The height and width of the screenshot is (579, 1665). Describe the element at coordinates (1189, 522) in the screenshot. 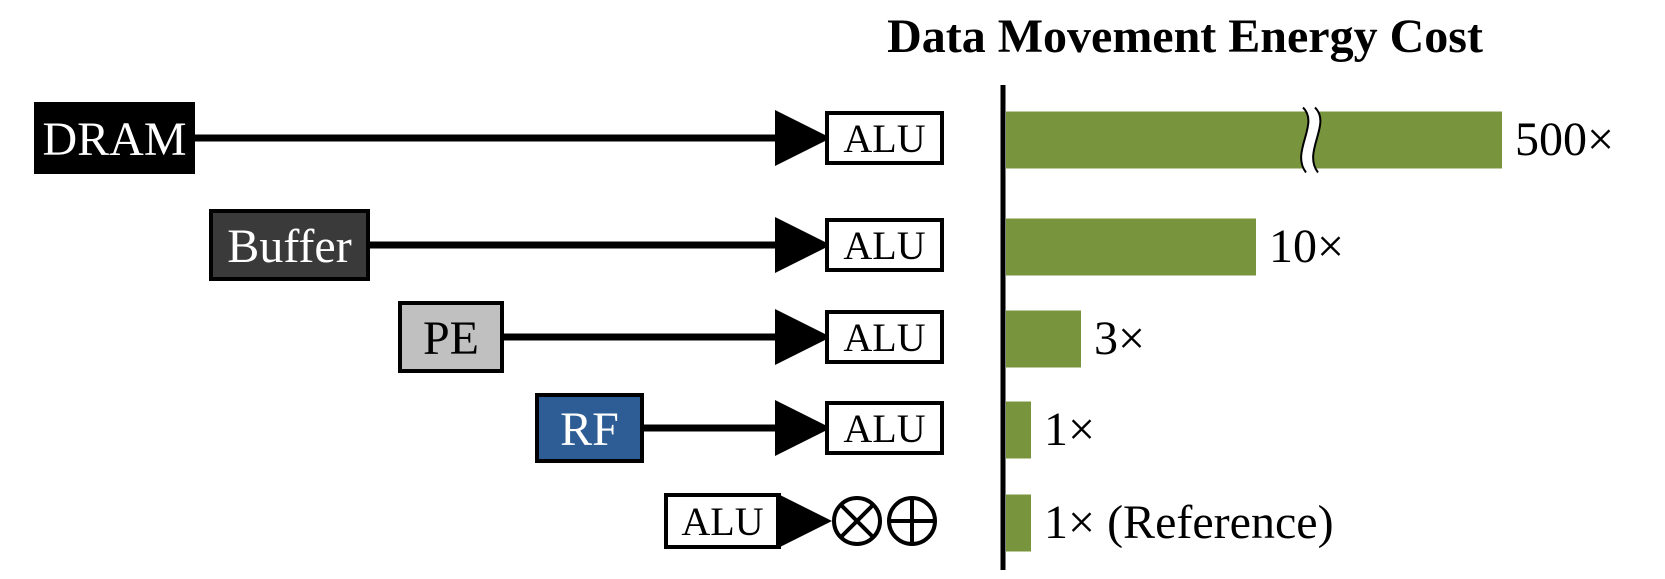

I see `value-label-alu: 1× (Reference)` at that location.